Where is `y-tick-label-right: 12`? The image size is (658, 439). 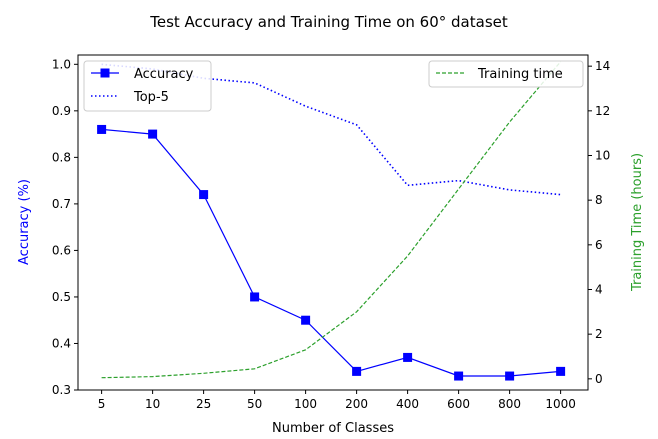 y-tick-label-right: 12 is located at coordinates (602, 111).